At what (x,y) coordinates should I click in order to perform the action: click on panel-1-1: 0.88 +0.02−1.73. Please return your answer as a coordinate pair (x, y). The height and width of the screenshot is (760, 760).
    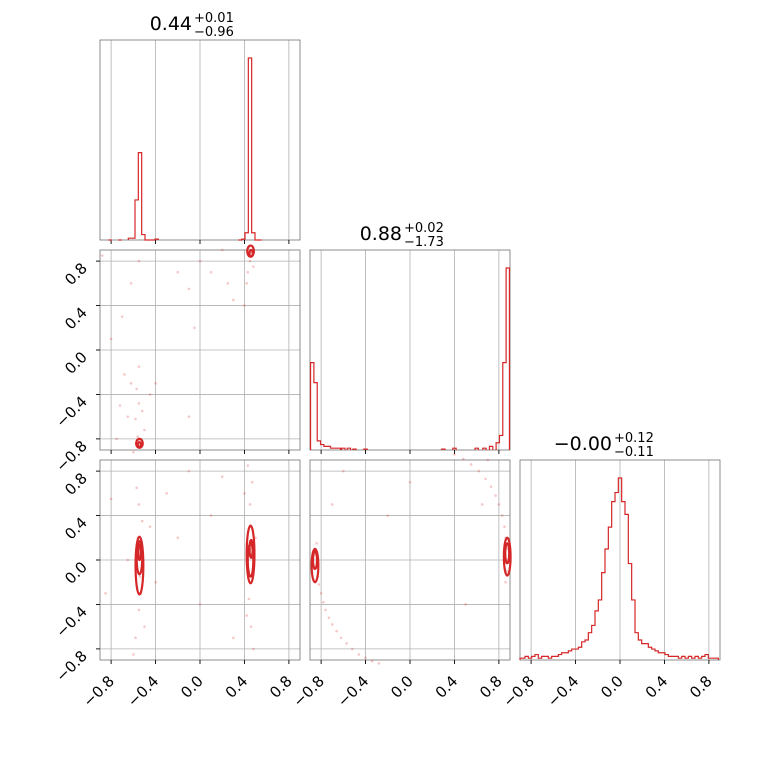
    Looking at the image, I should click on (410, 337).